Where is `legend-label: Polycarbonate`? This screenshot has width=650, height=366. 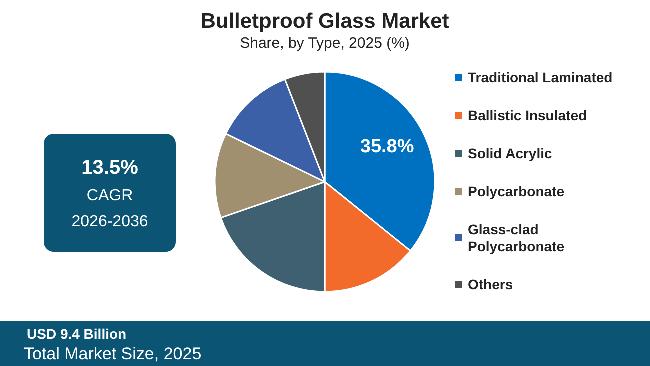
legend-label: Polycarbonate is located at coordinates (516, 192).